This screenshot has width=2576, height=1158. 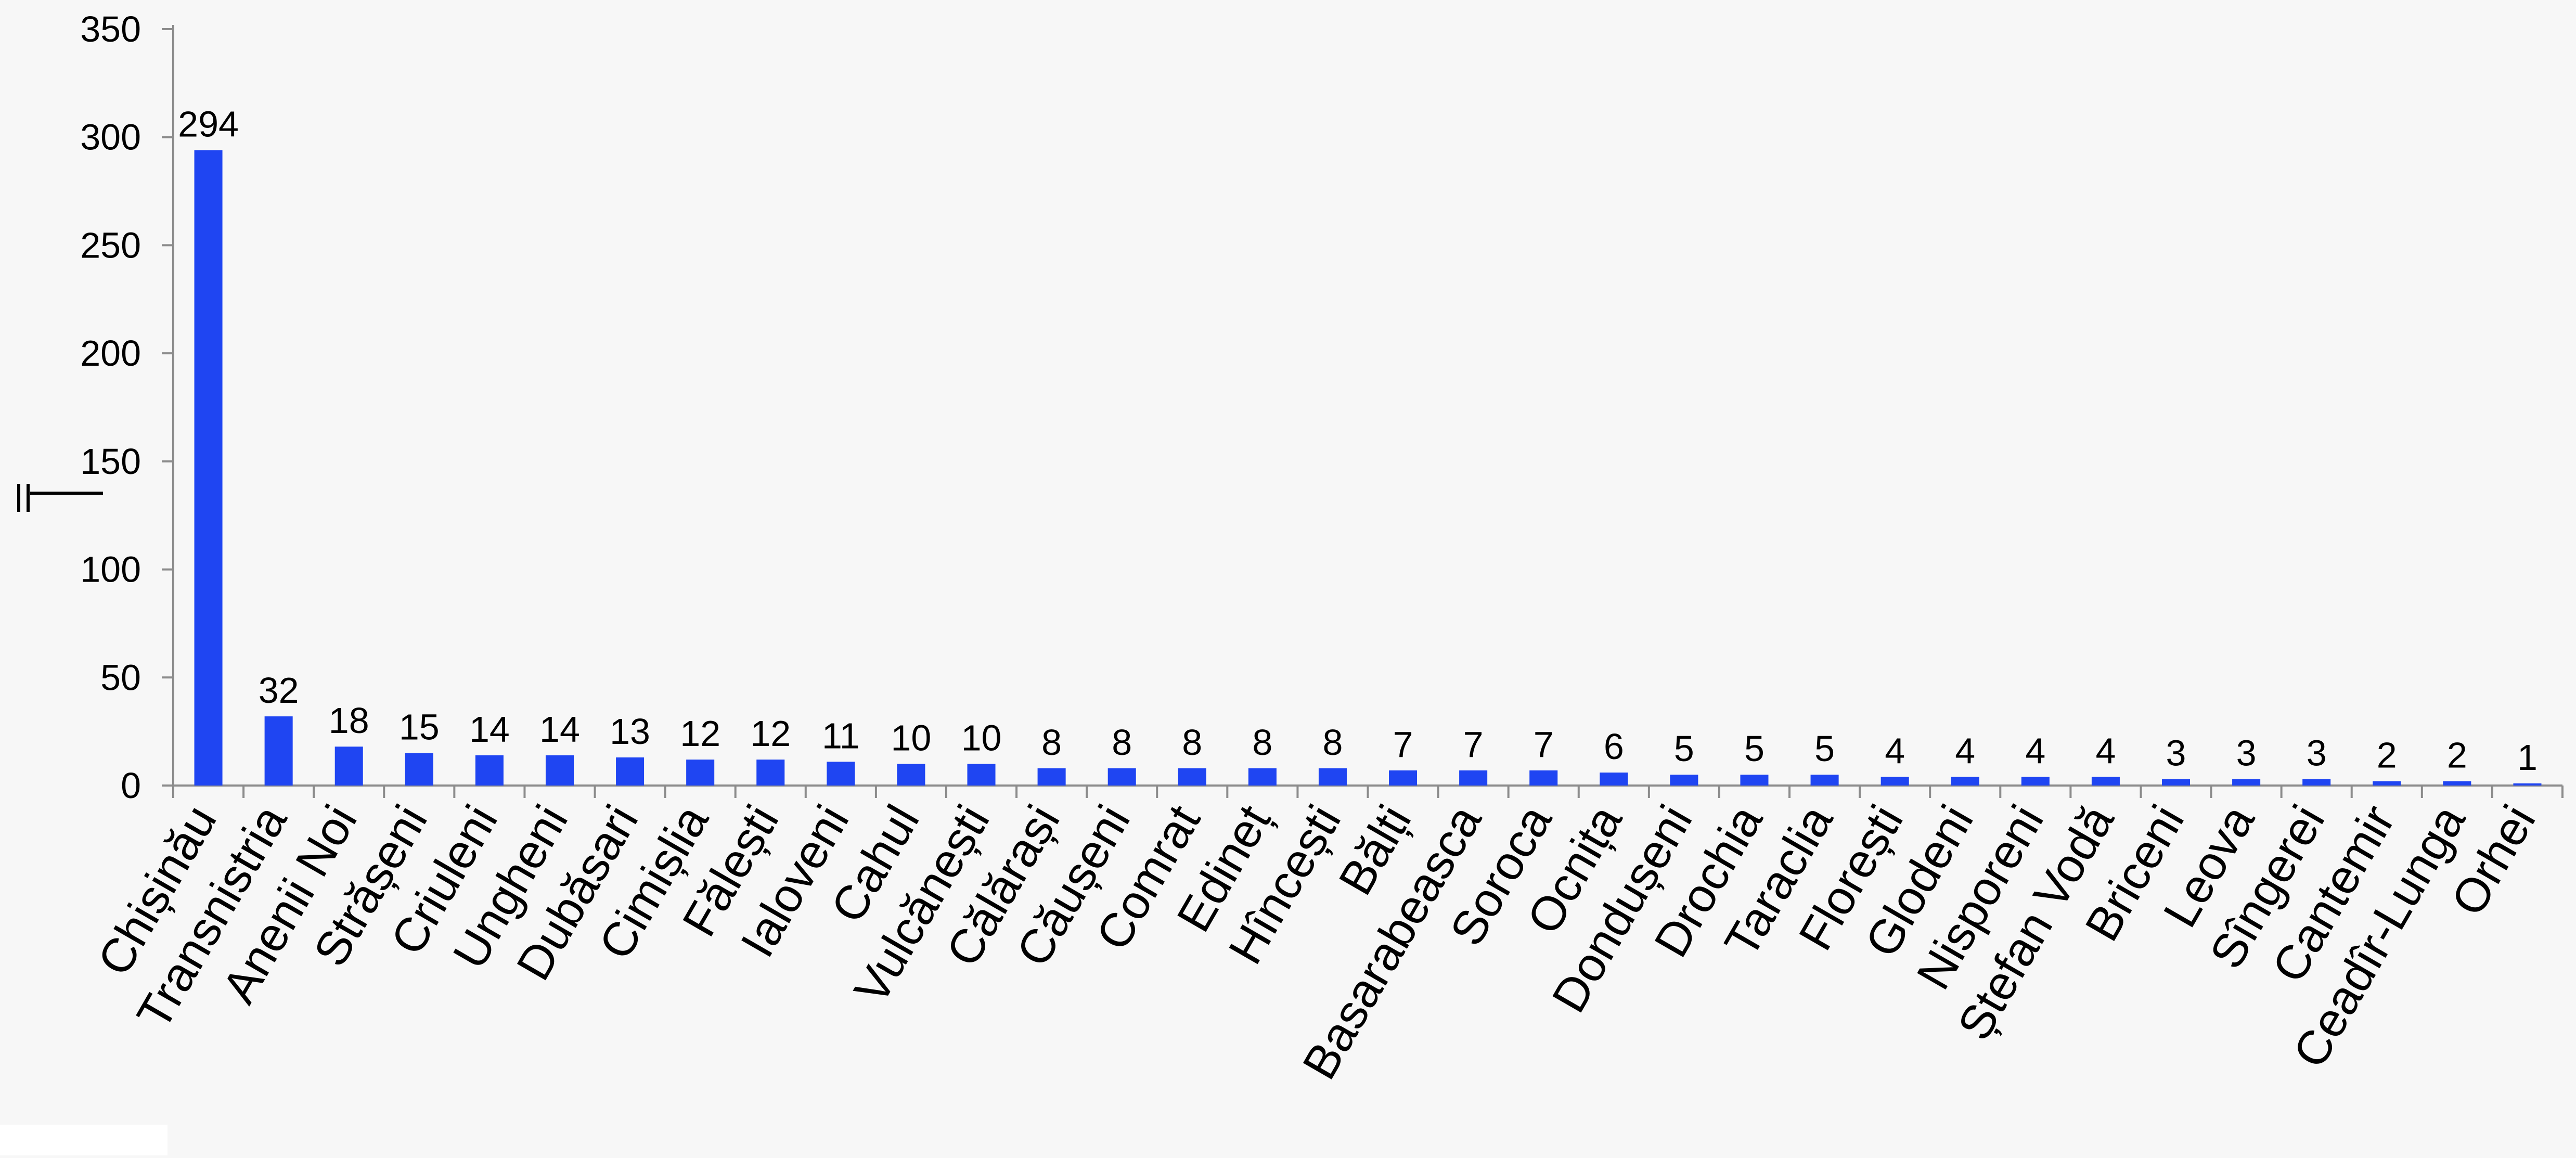 What do you see at coordinates (127, 407) in the screenshot?
I see `y-axis: 0 50 100 150 200 250 300 350` at bounding box center [127, 407].